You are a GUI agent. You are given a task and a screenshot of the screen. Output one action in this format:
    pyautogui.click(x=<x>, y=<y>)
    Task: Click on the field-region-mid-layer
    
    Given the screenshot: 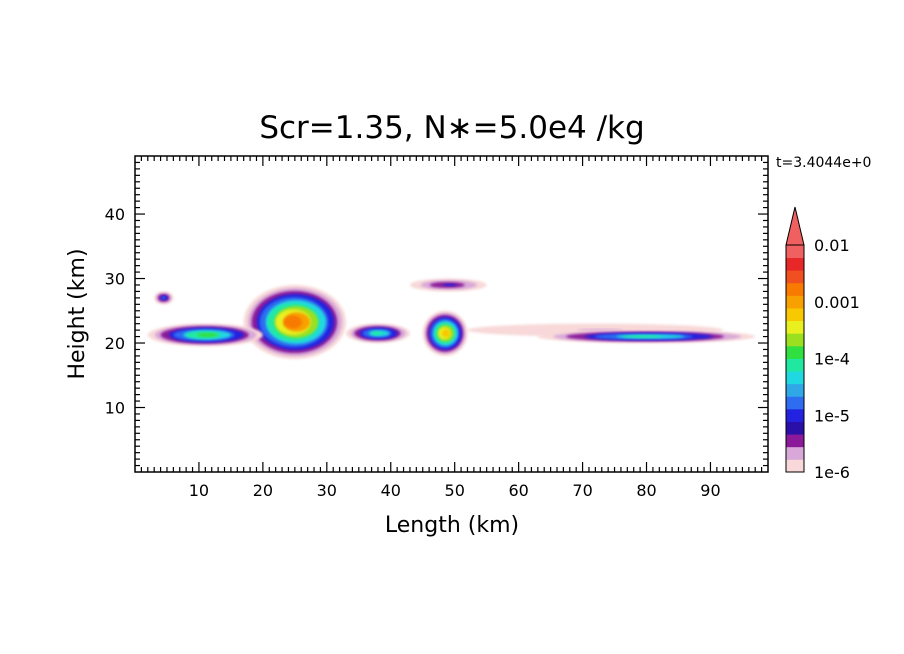 What is the action you would take?
    pyautogui.click(x=378, y=333)
    